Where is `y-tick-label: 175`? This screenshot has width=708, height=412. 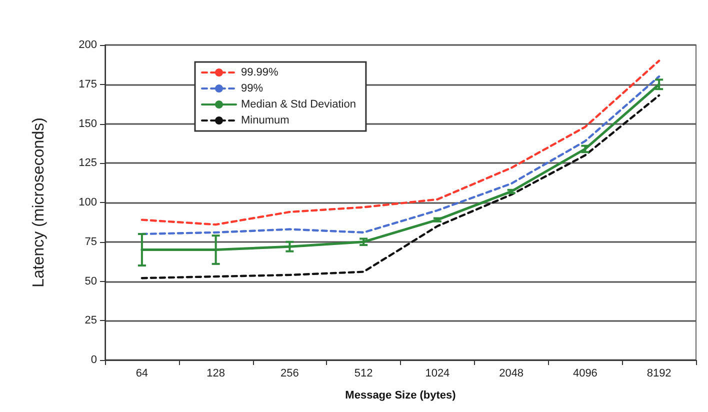
y-tick-label: 175 is located at coordinates (87, 84).